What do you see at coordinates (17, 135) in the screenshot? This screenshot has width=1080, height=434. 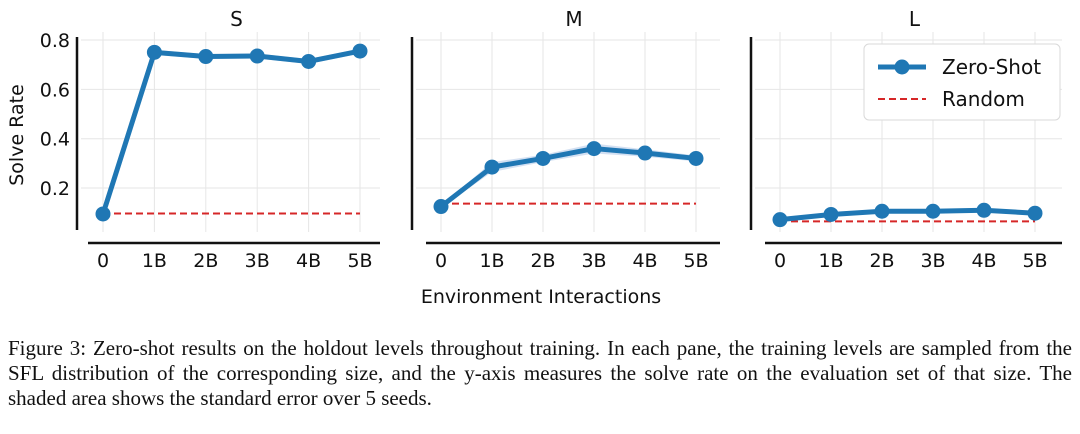 I see `y-axis-label: Solve Rate` at bounding box center [17, 135].